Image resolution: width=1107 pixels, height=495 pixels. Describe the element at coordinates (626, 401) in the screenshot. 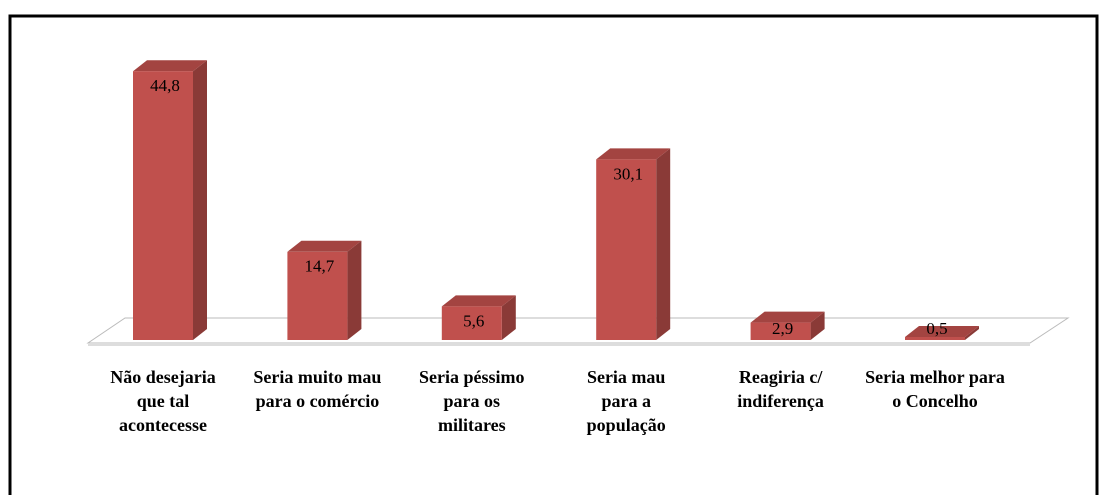

I see `x-tick-label: Seria mau para a população` at that location.